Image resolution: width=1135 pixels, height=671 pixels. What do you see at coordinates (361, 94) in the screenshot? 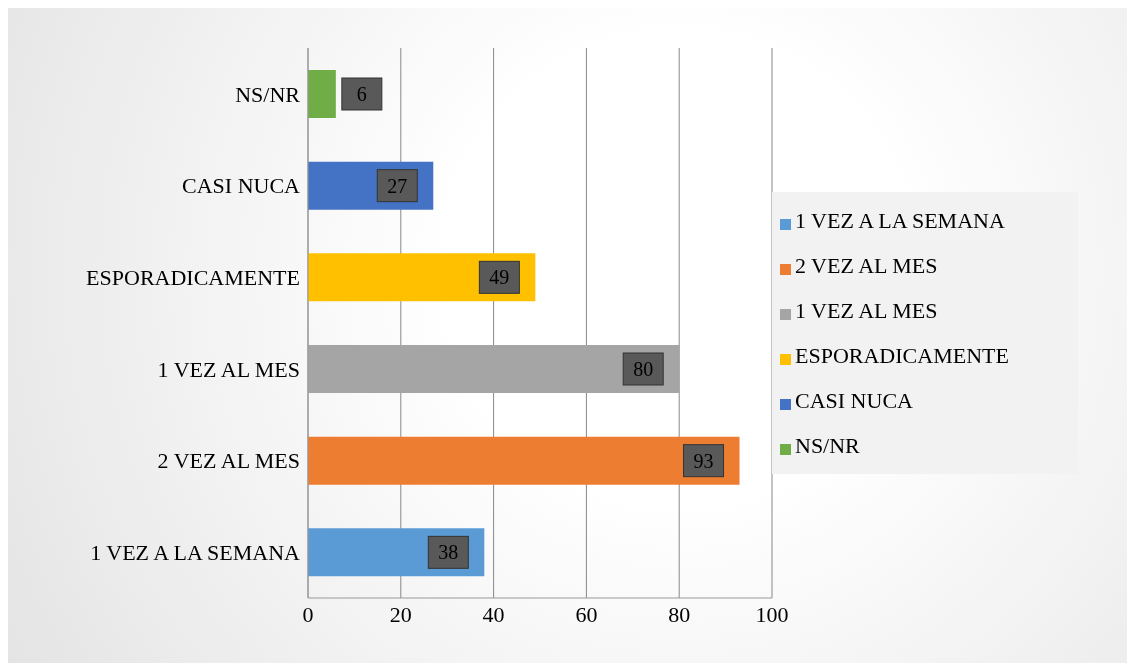
I see `data-label: 6` at bounding box center [361, 94].